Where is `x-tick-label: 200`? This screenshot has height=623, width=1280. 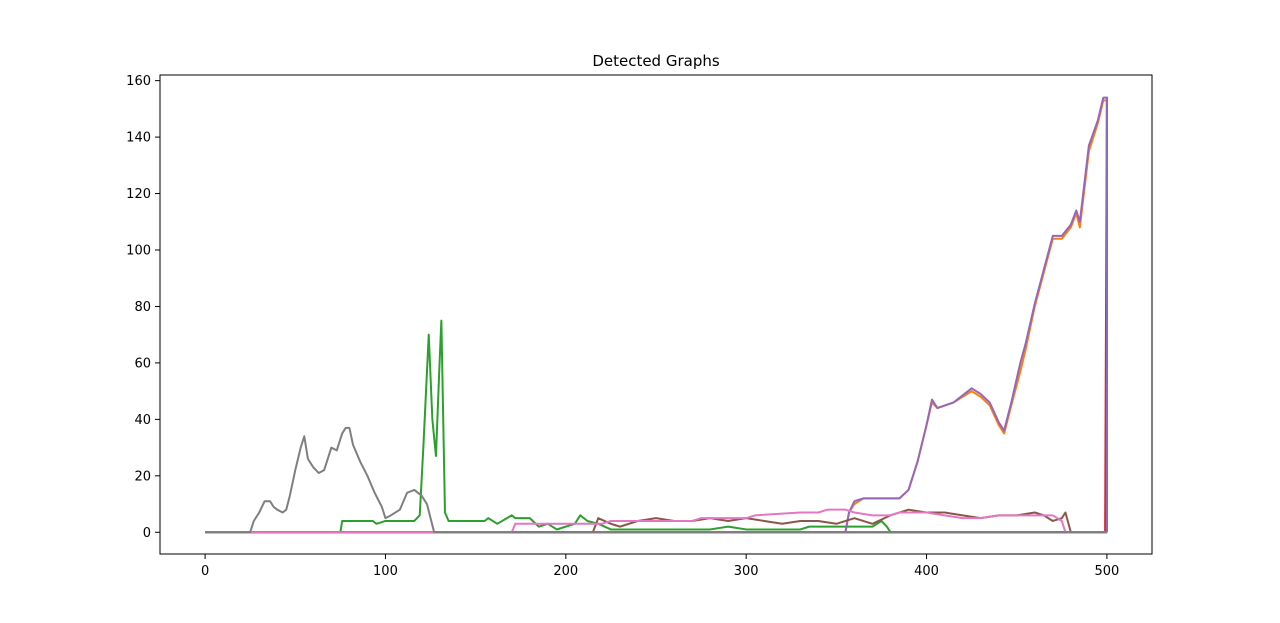 x-tick-label: 200 is located at coordinates (565, 571).